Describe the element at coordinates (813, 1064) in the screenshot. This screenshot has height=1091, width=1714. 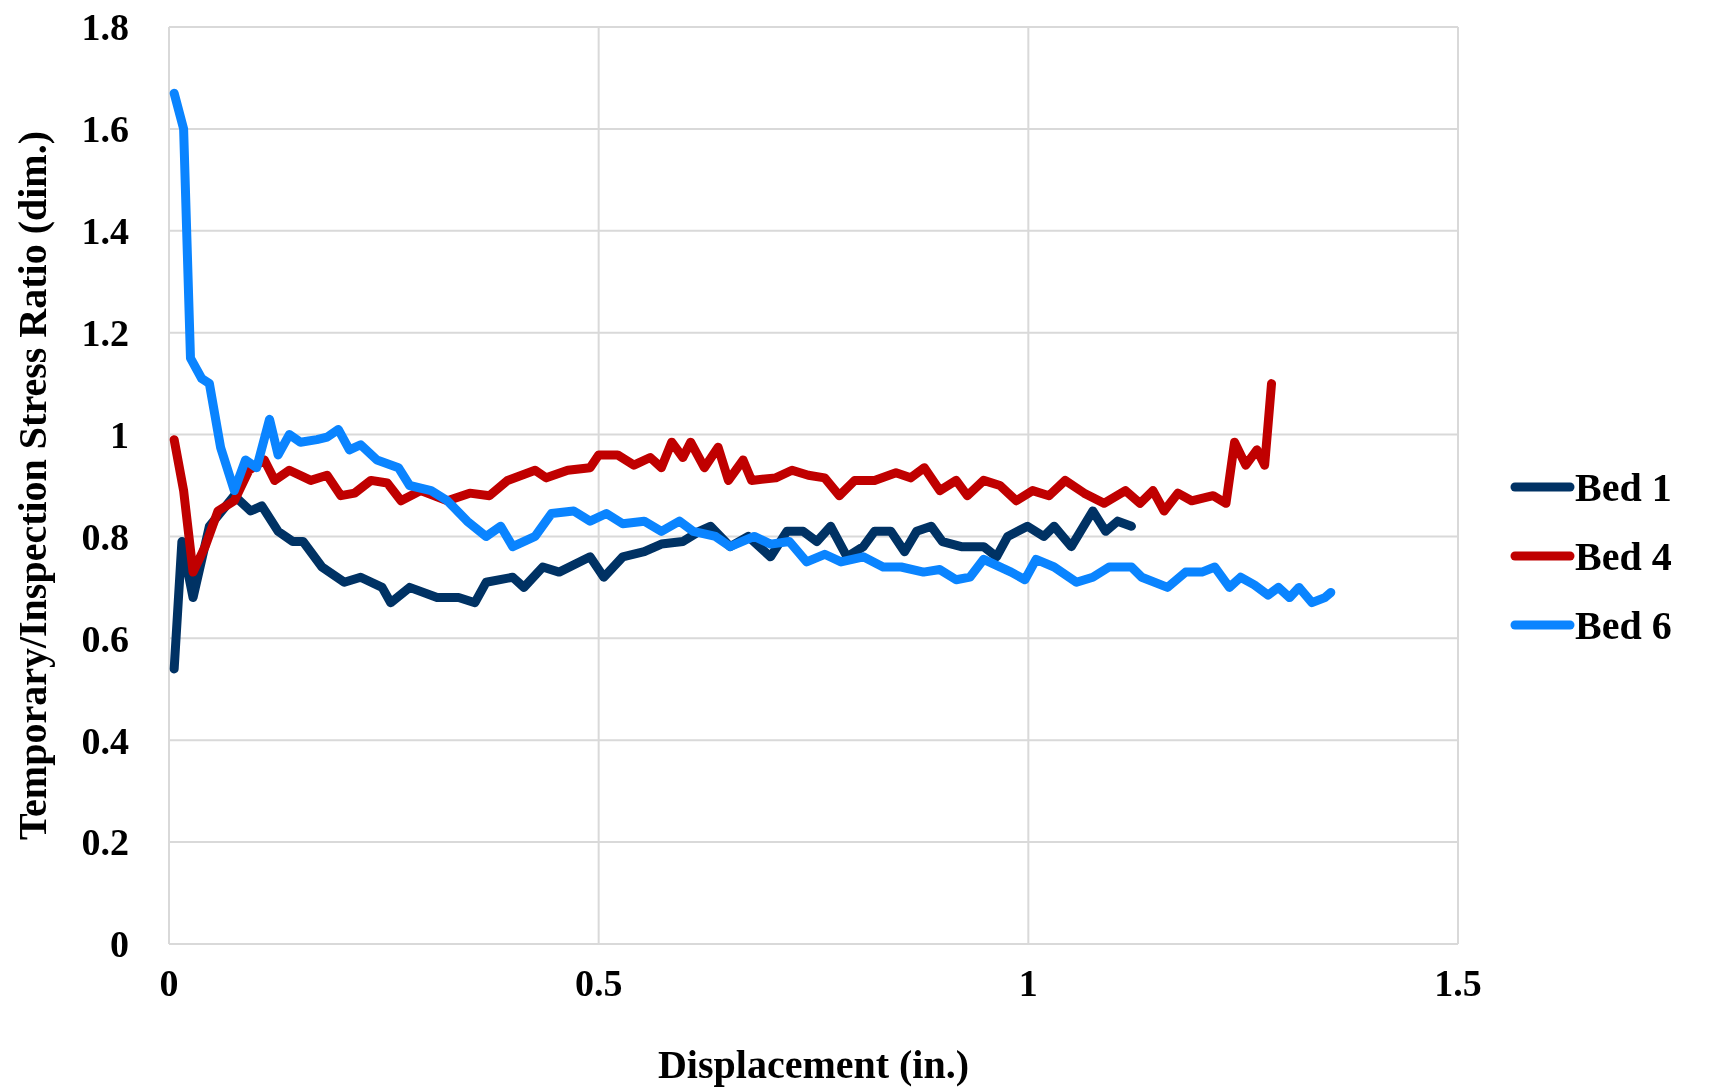
I see `x-axis-title: Displacement (in.)` at that location.